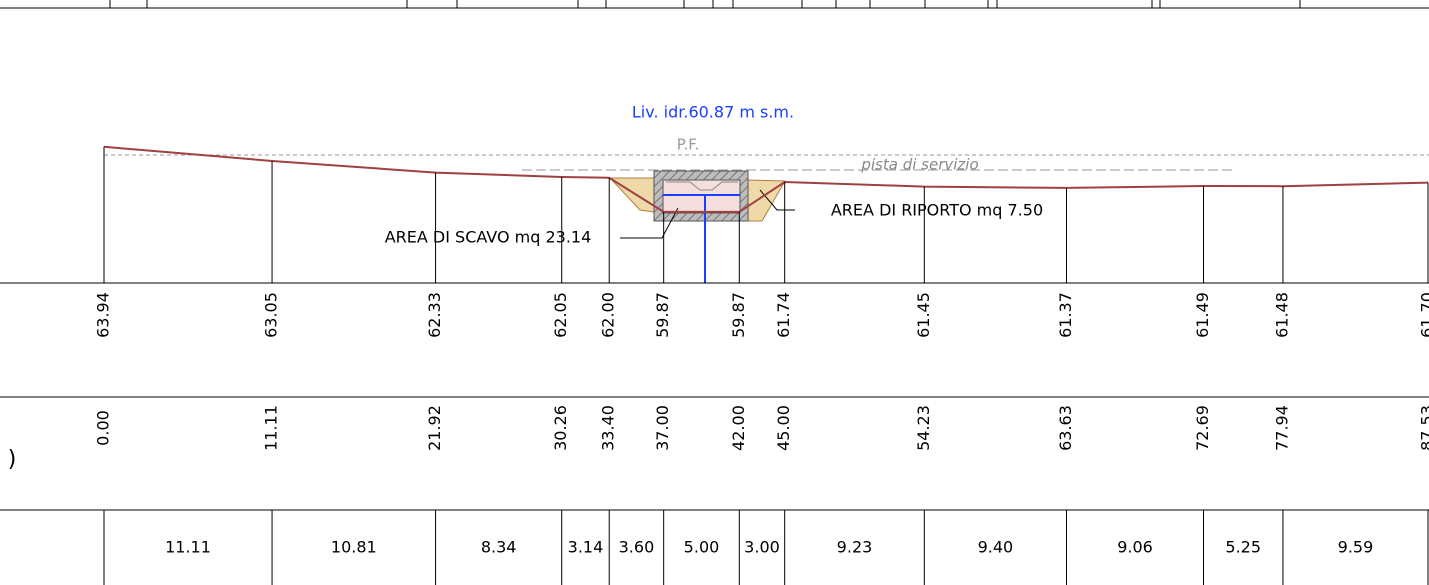 The width and height of the screenshot is (1429, 585). What do you see at coordinates (738, 428) in the screenshot?
I see `distance-label: 42.00` at bounding box center [738, 428].